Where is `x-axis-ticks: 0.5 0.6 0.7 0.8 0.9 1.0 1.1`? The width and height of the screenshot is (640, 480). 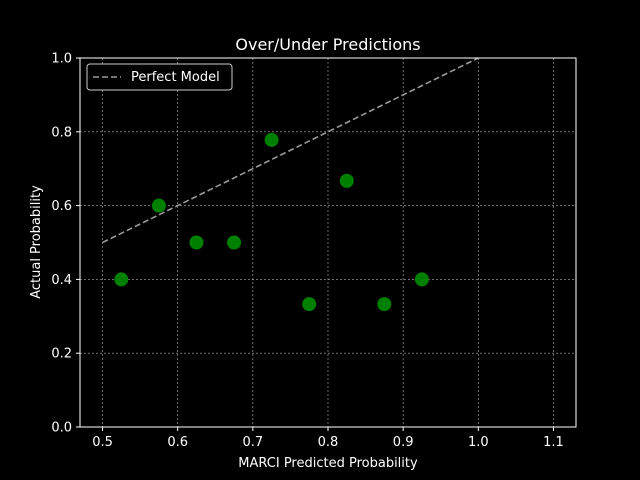 x-axis-ticks: 0.5 0.6 0.7 0.8 0.9 1.0 1.1 is located at coordinates (328, 438).